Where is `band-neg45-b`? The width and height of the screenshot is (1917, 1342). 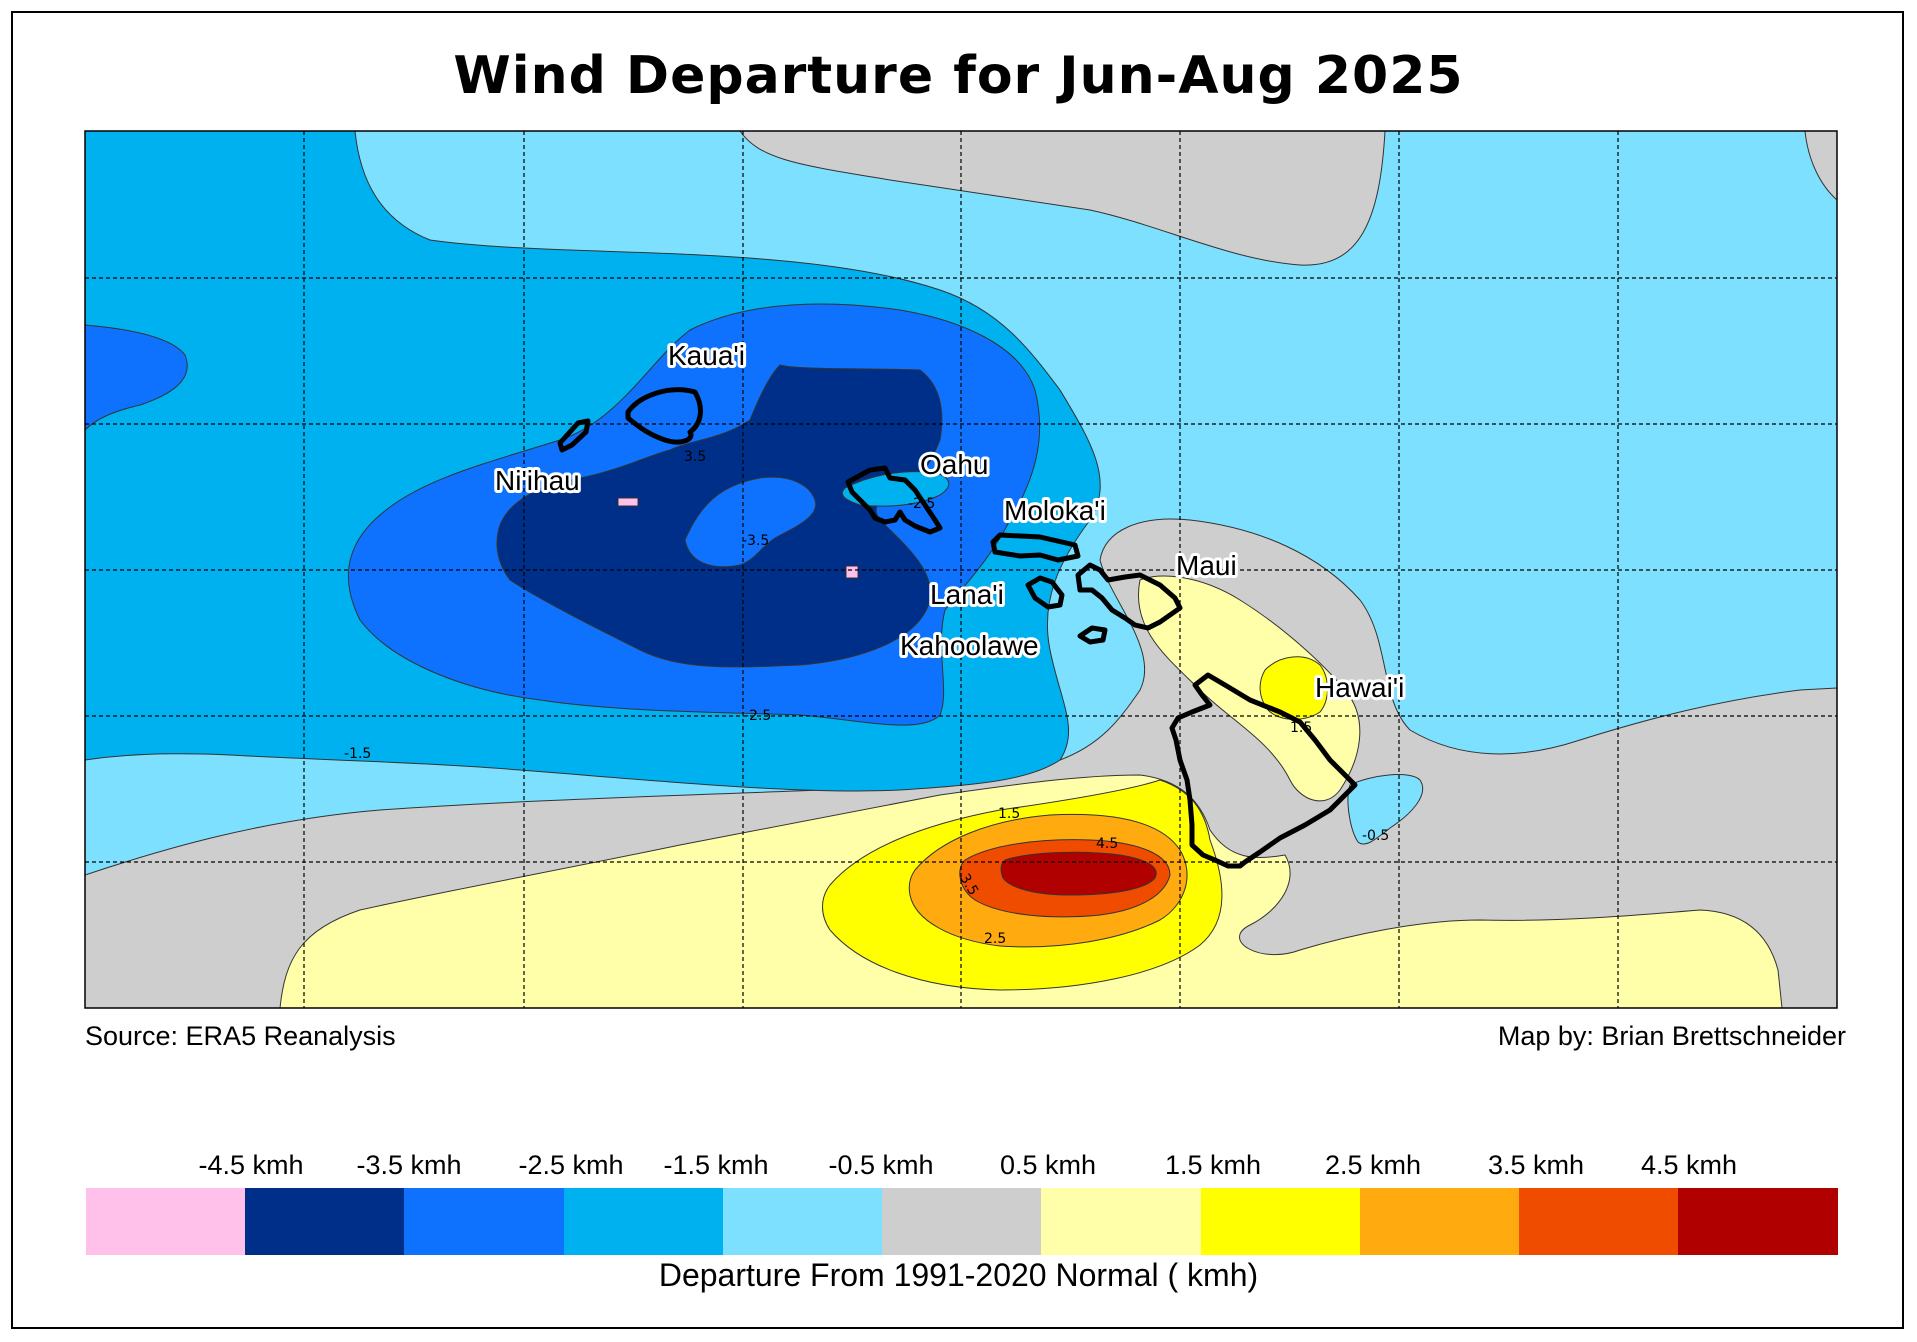 band-neg45-b is located at coordinates (852, 572).